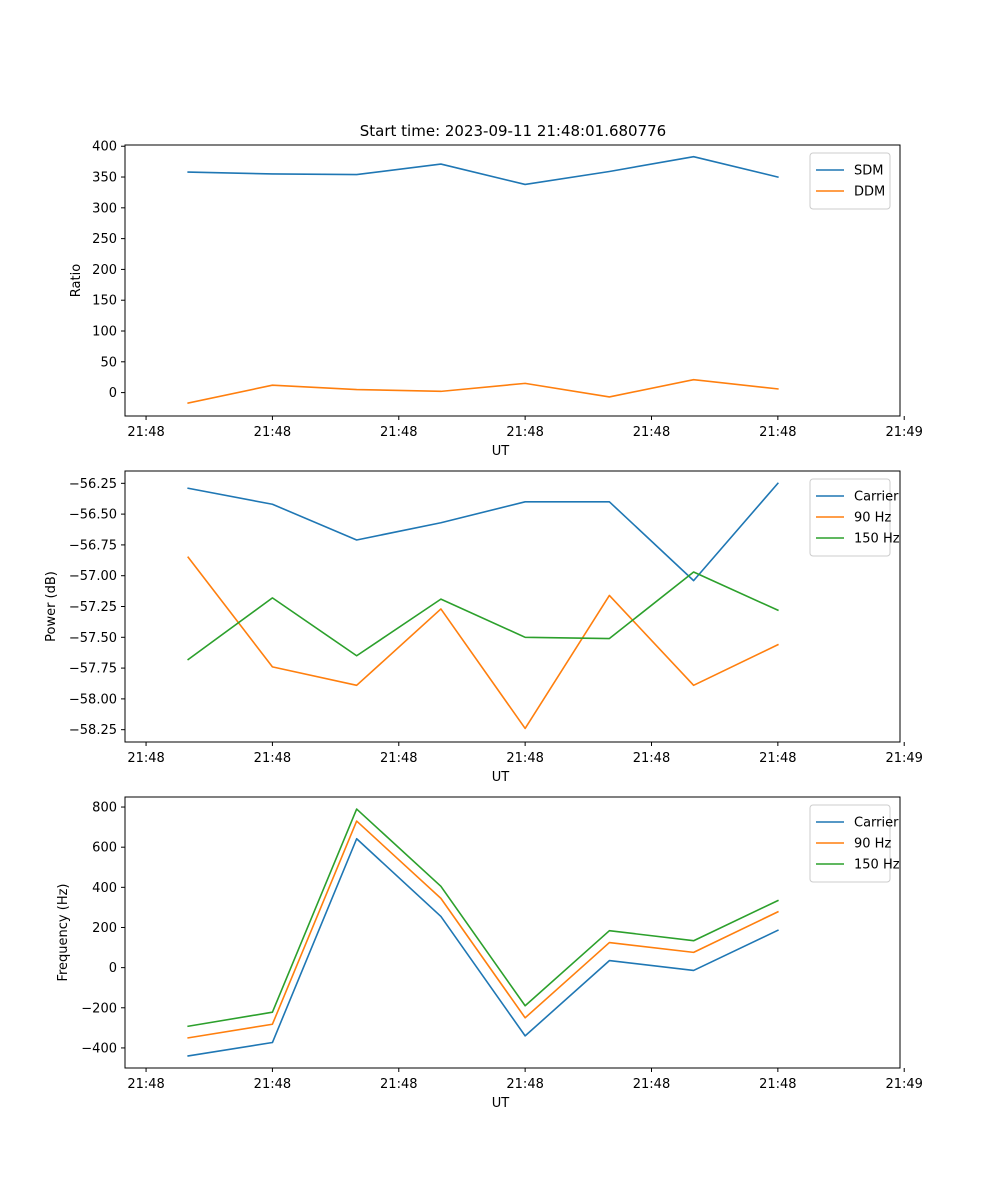 Image resolution: width=1000 pixels, height=1200 pixels. Describe the element at coordinates (104, 808) in the screenshot. I see `y-tick-label: 800` at that location.